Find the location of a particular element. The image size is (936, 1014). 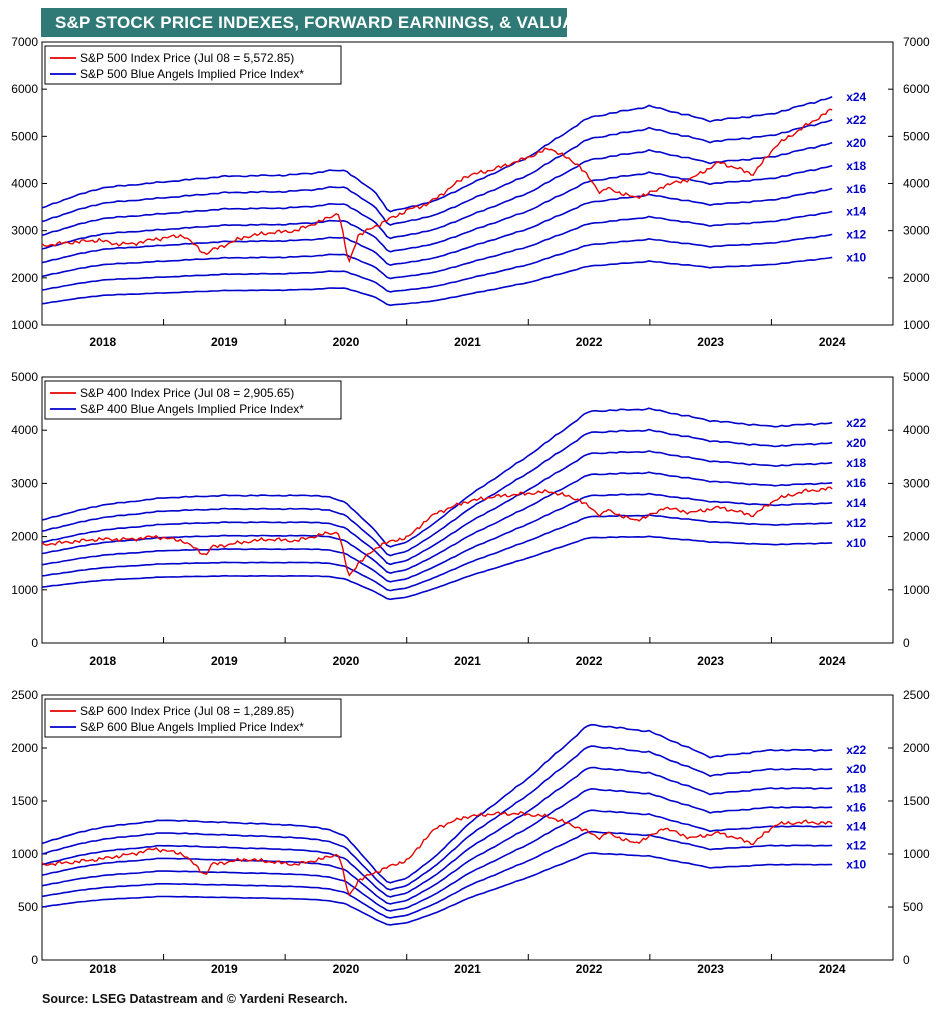

legend-label-implied: S&P 600 Blue Angels Implied Price Index* is located at coordinates (192, 727).